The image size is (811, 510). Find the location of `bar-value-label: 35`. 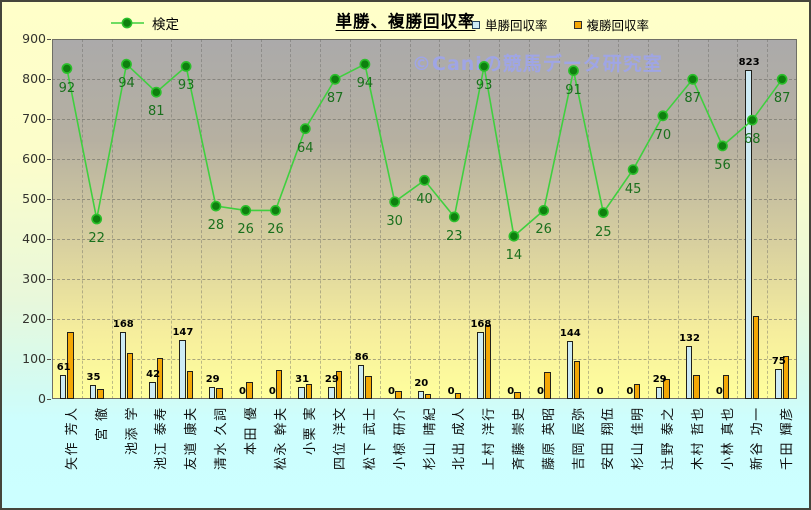

bar-value-label: 35 is located at coordinates (93, 377).